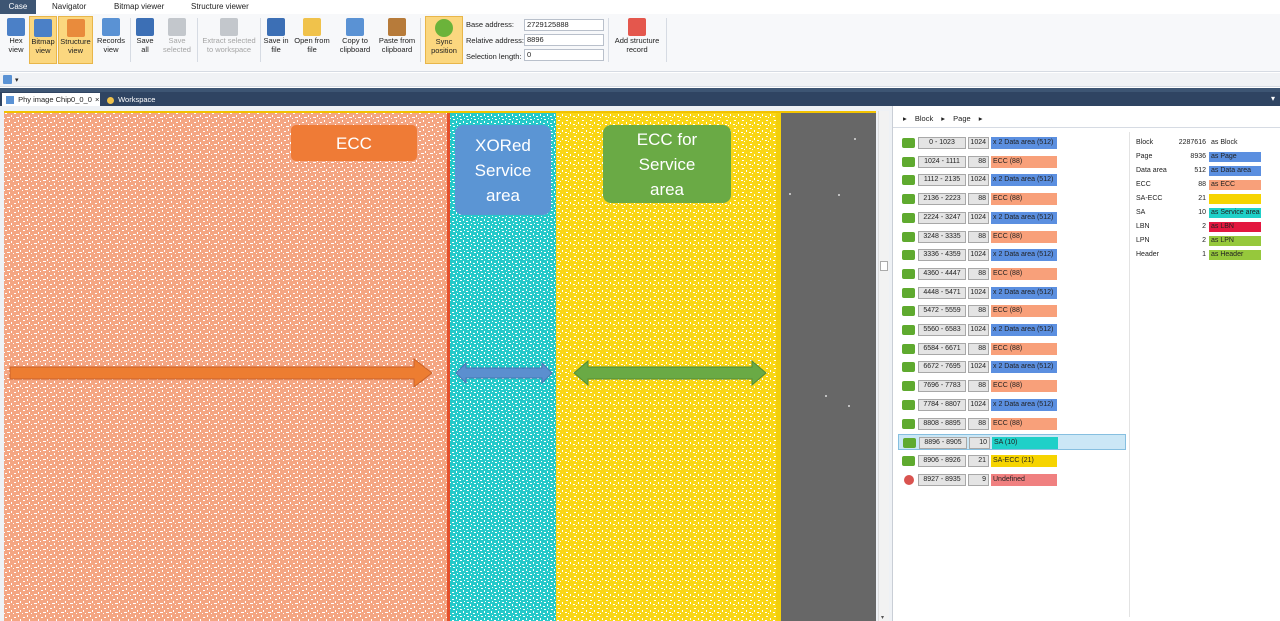  What do you see at coordinates (1012, 461) in the screenshot?
I see `table-row: 8906 - 8926 21 SA-ECC (21)` at bounding box center [1012, 461].